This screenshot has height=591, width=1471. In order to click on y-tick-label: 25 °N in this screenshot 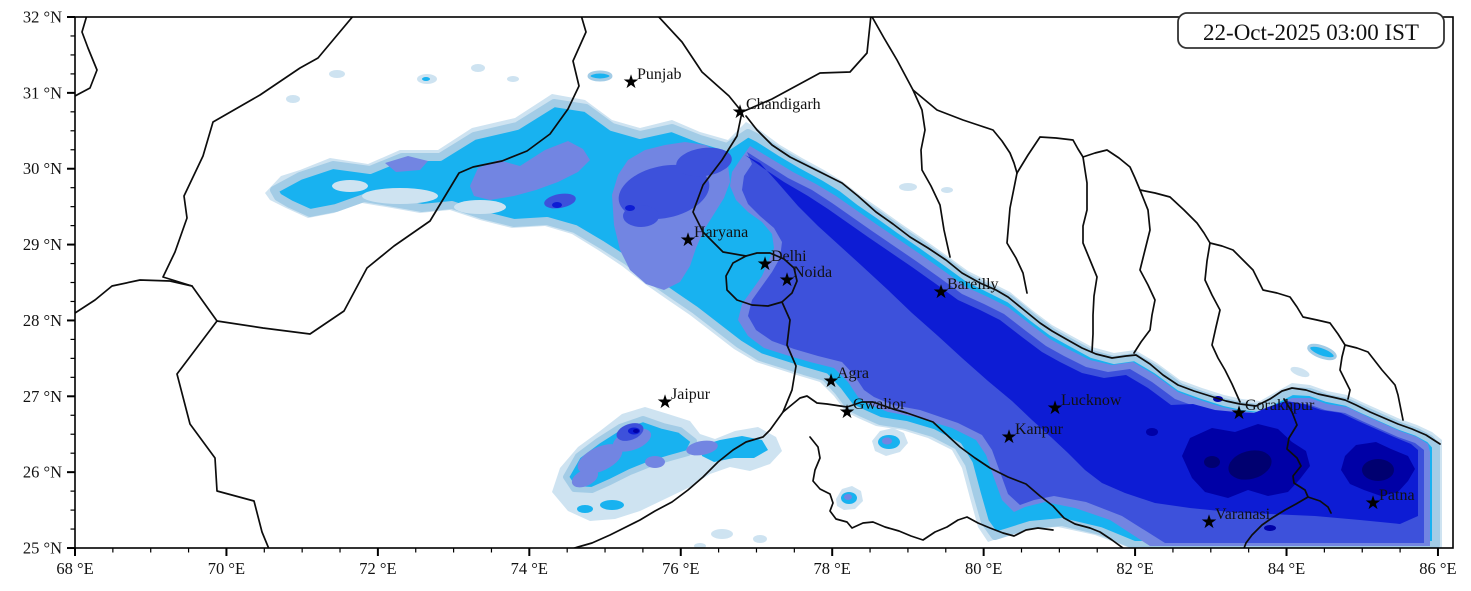, I will do `click(42, 548)`.